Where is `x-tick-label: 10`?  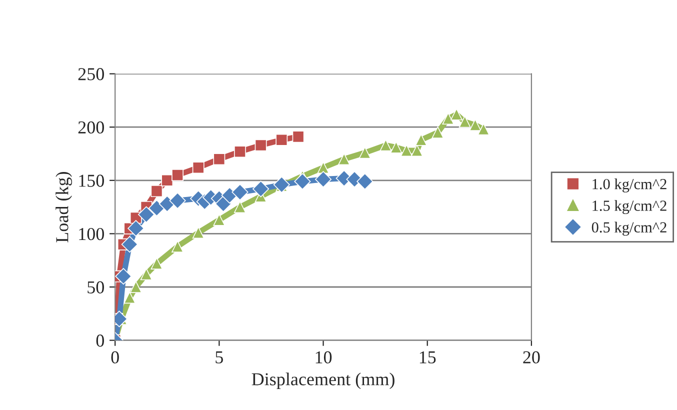
x-tick-label: 10 is located at coordinates (324, 357).